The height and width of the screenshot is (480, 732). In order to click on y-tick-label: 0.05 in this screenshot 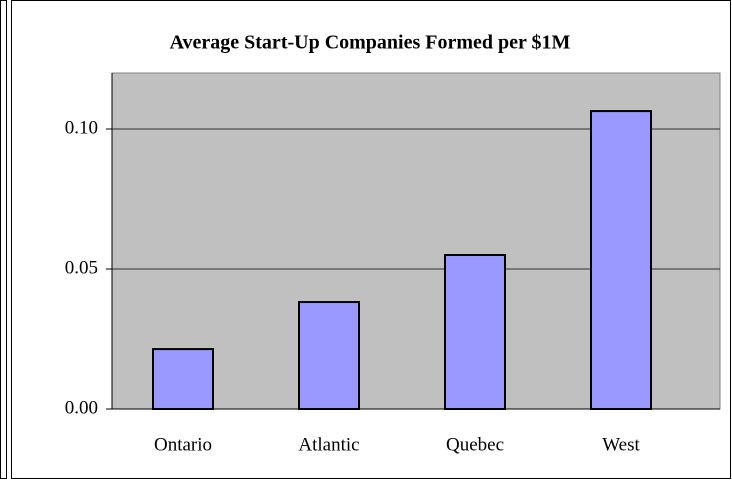, I will do `click(81, 267)`.